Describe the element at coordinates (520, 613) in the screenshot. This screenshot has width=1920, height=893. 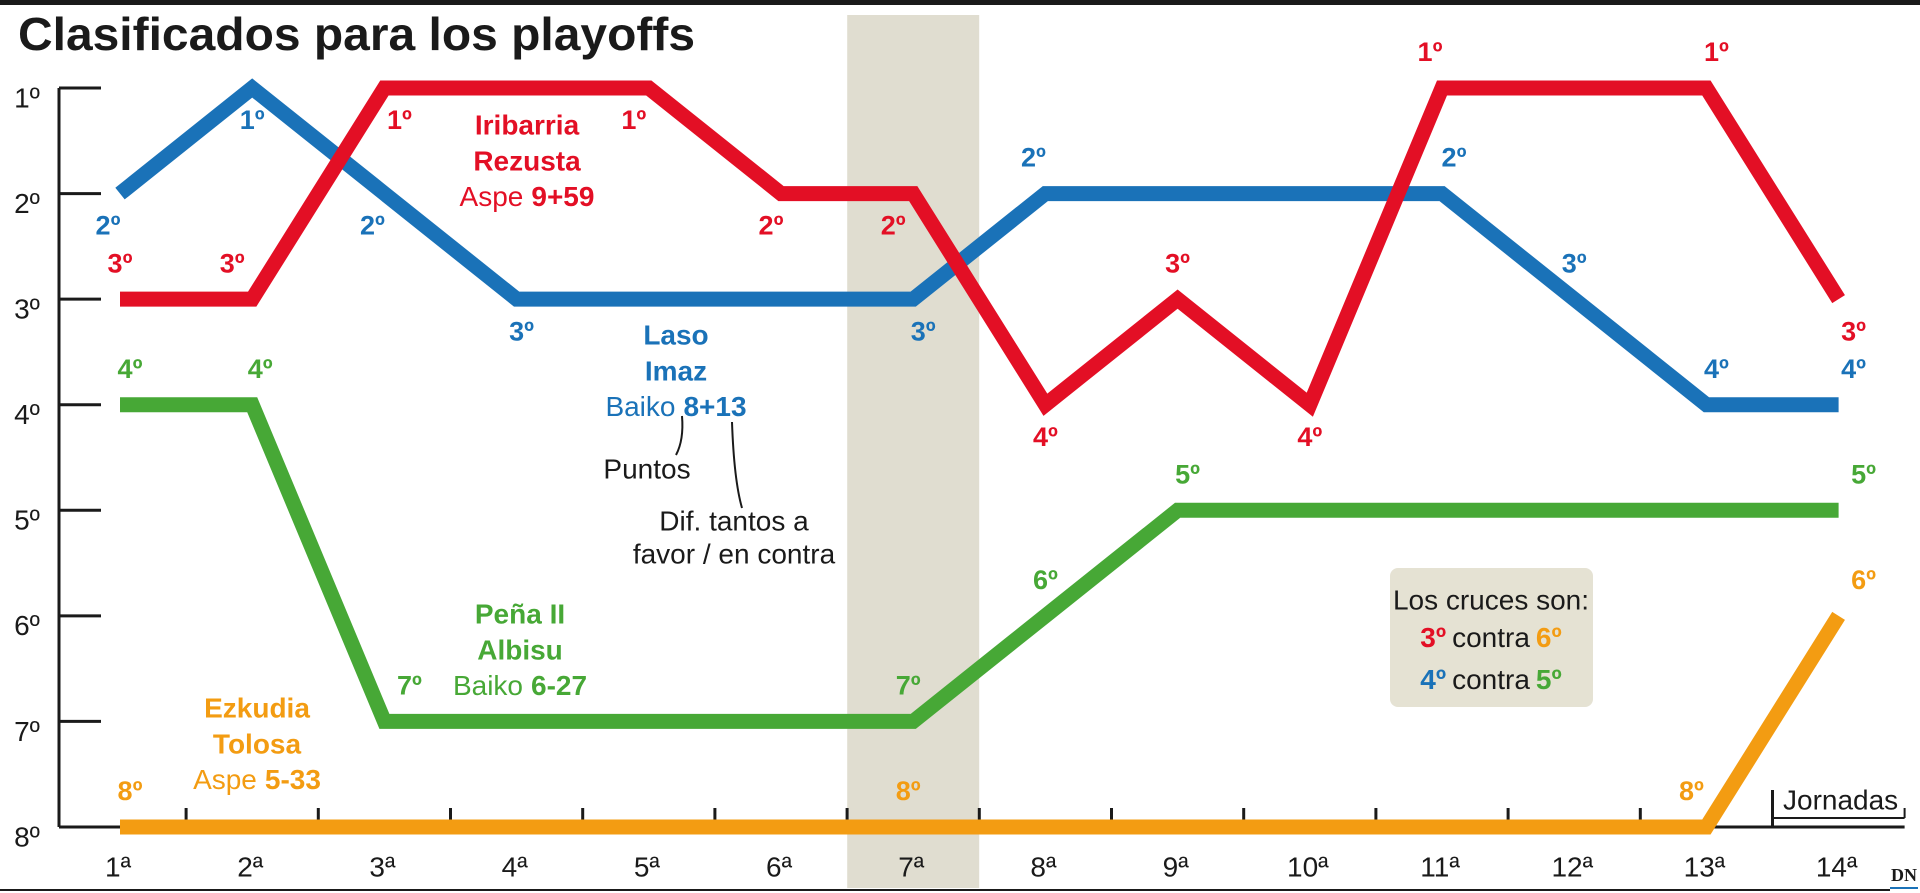
I see `series-name: Peña II` at that location.